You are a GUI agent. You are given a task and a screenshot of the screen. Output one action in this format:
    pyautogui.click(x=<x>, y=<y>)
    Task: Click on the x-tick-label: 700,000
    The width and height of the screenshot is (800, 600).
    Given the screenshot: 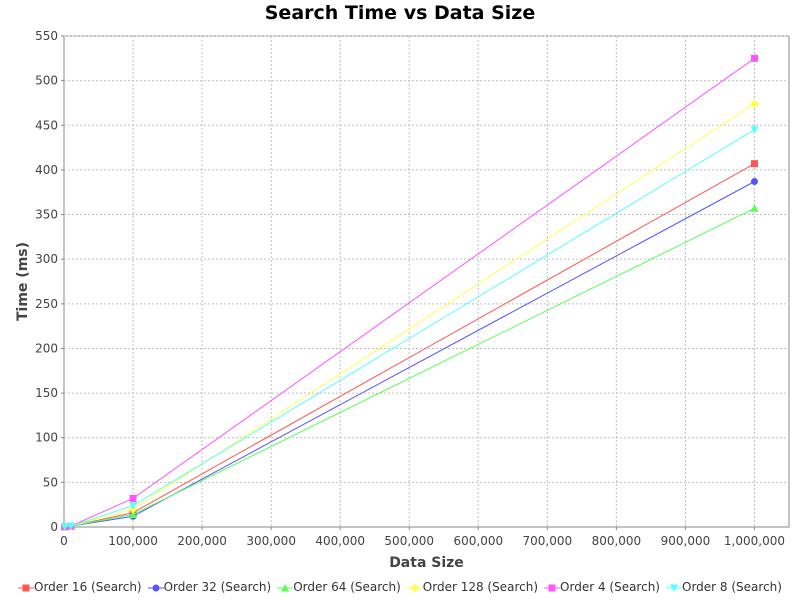 What is the action you would take?
    pyautogui.click(x=548, y=541)
    